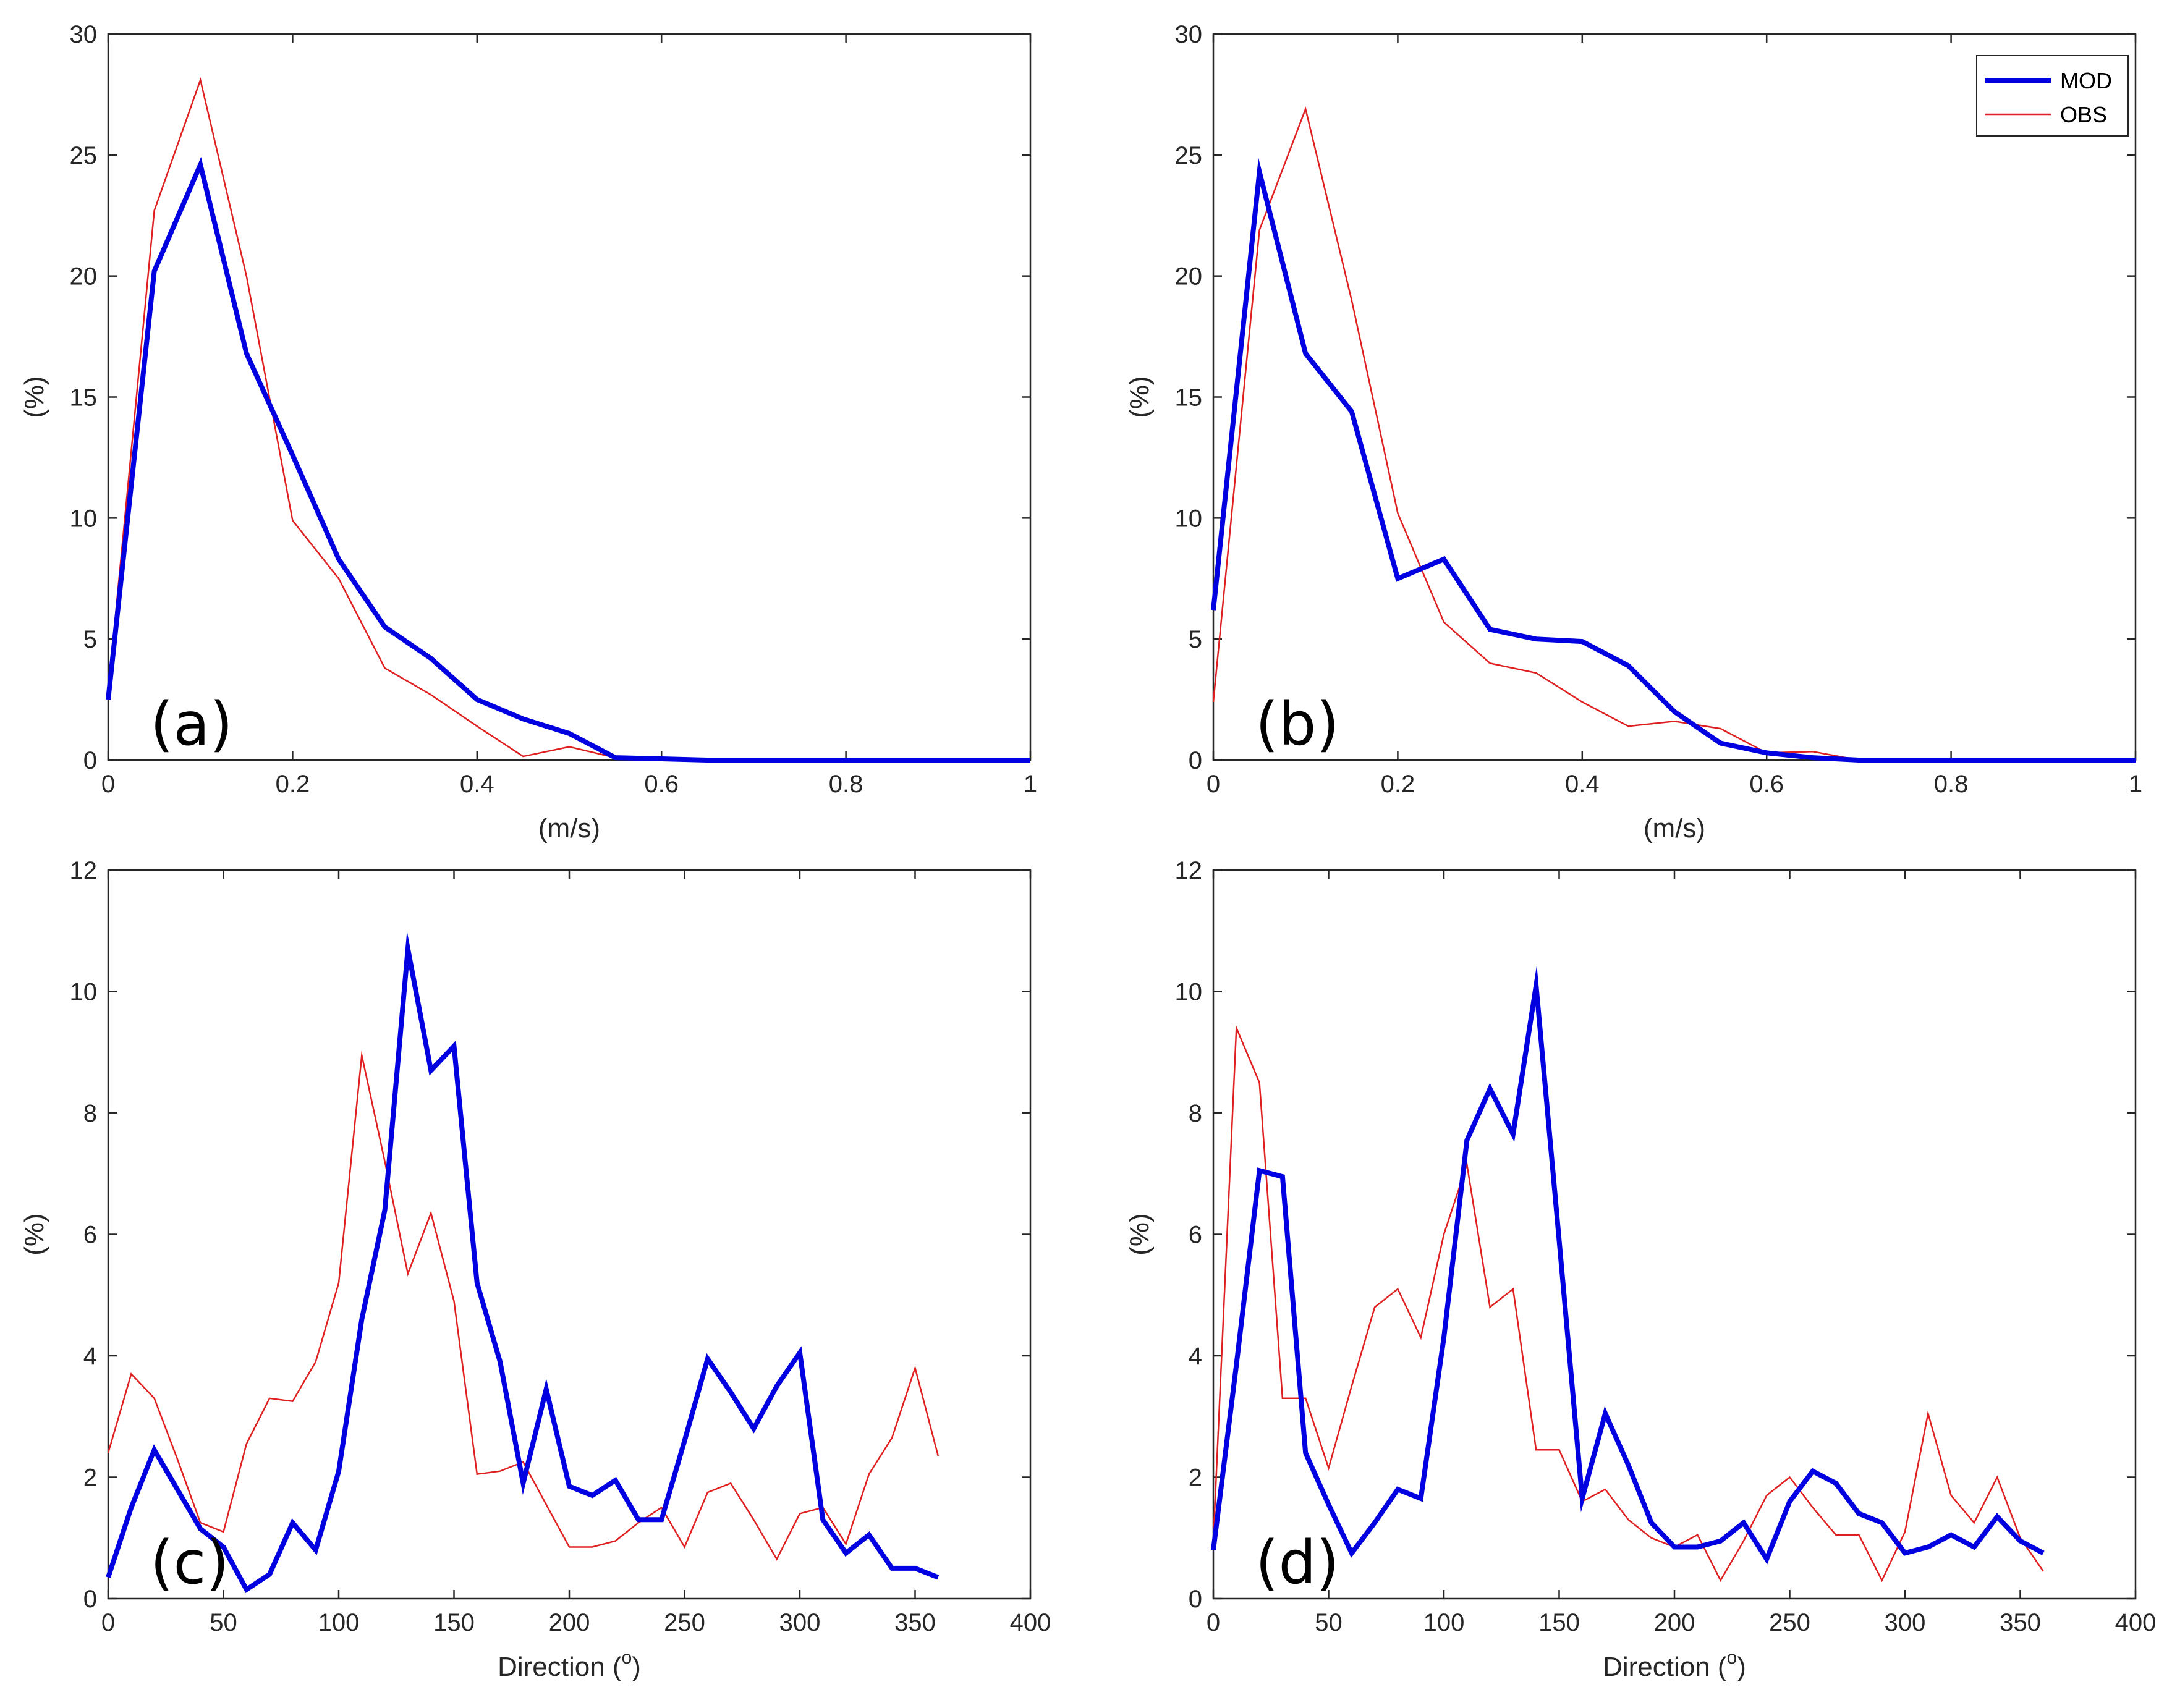 Image resolution: width=2172 pixels, height=1708 pixels. Describe the element at coordinates (1297, 1562) in the screenshot. I see `panel-label-d: (d)` at that location.